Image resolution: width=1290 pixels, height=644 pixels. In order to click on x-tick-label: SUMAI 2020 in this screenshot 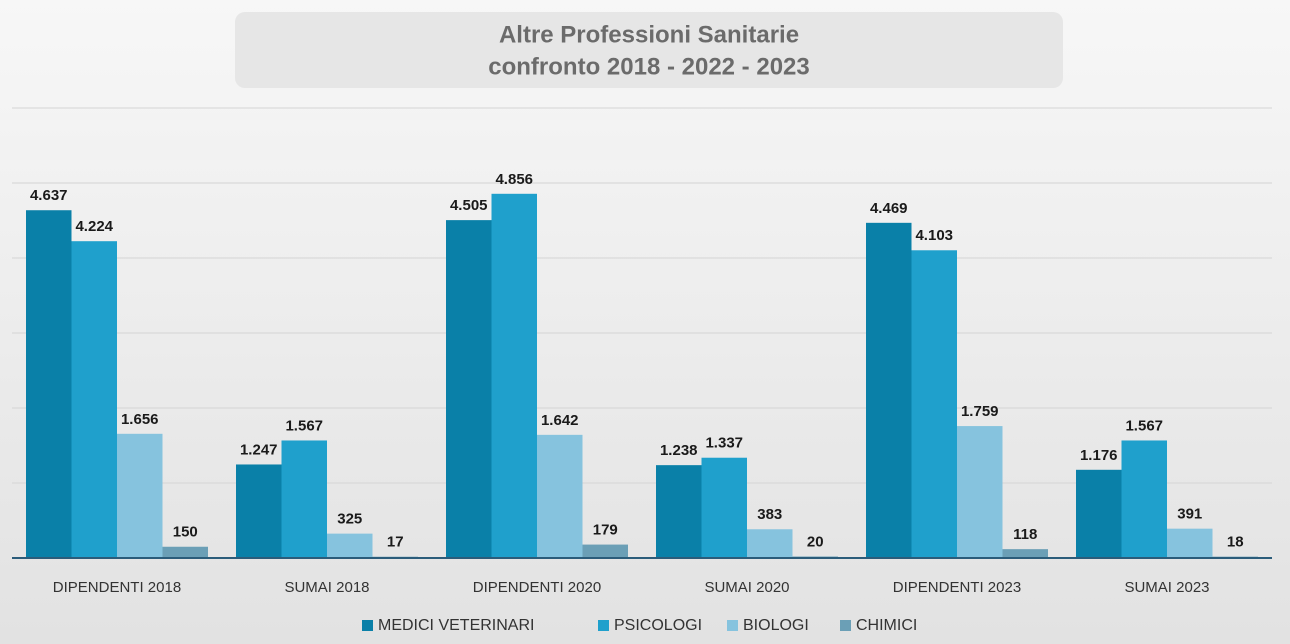, I will do `click(746, 587)`.